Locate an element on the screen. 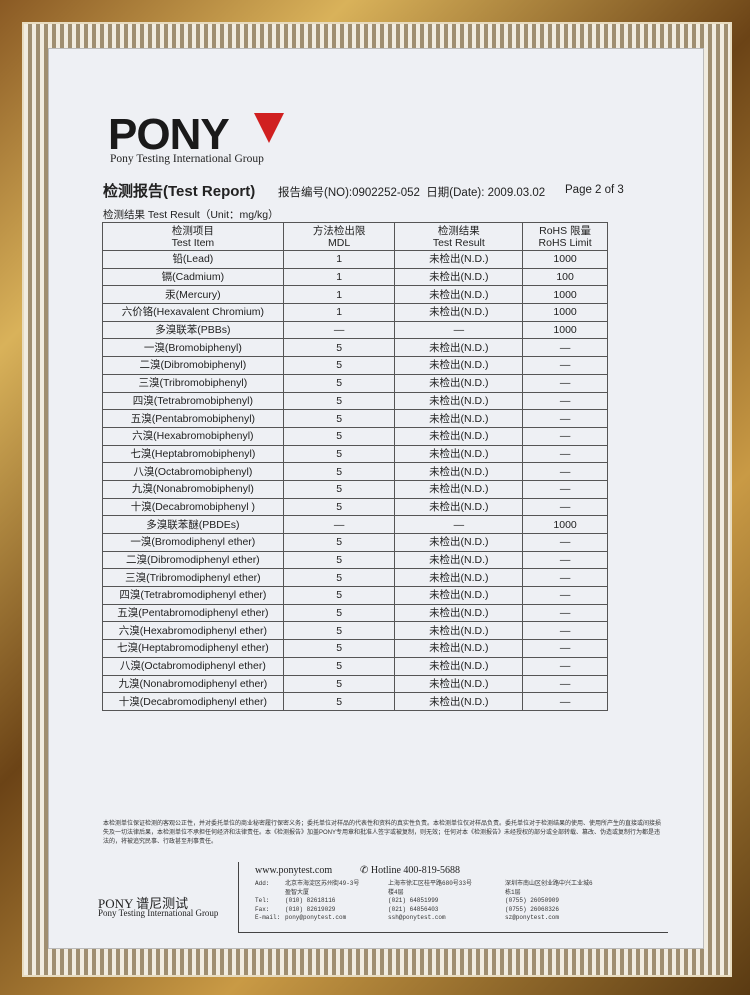  page-number: Page 2 of 3 is located at coordinates (594, 190).